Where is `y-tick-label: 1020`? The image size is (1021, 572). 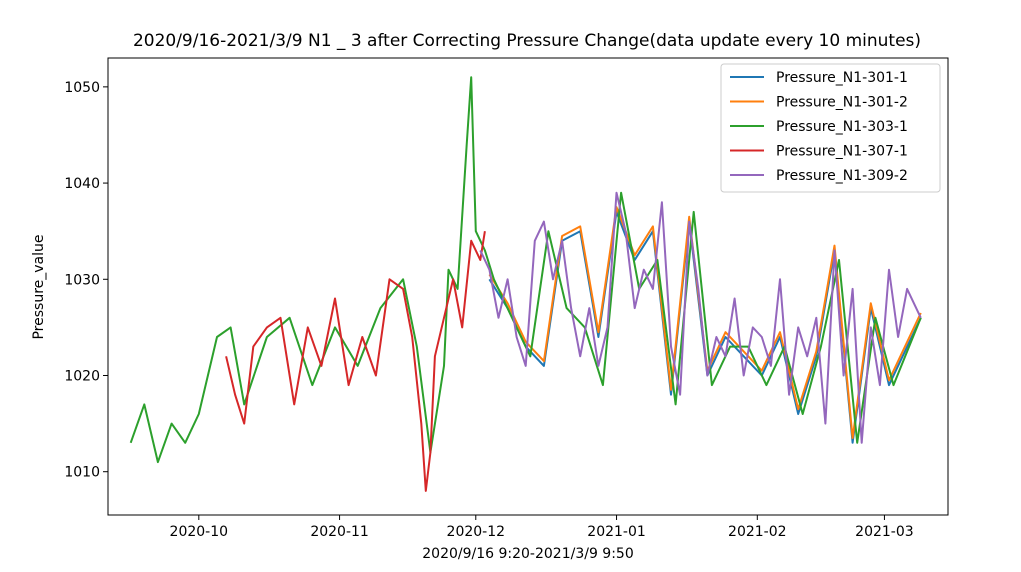
y-tick-label: 1020 is located at coordinates (82, 376).